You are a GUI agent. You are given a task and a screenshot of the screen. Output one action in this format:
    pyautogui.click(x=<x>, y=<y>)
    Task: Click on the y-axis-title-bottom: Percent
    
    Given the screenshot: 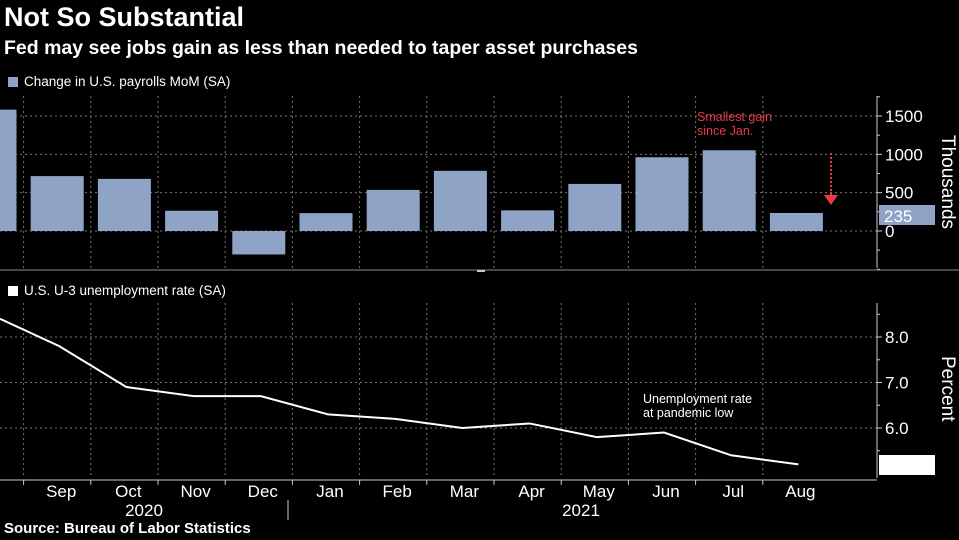 What is the action you would take?
    pyautogui.click(x=947, y=389)
    